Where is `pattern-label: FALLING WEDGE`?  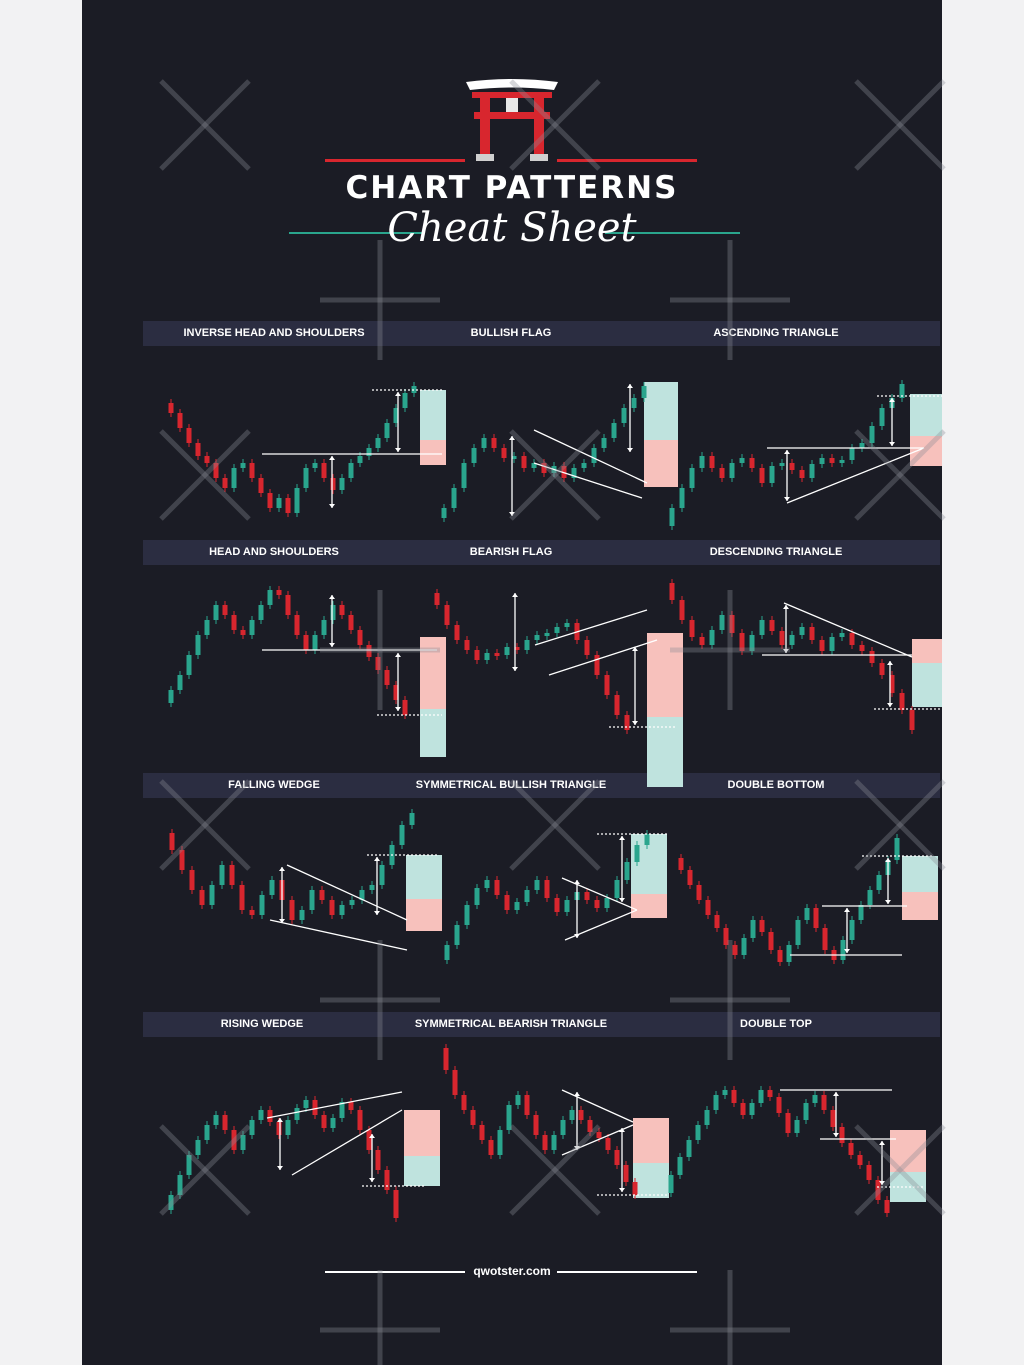
pattern-label: FALLING WEDGE is located at coordinates (274, 785).